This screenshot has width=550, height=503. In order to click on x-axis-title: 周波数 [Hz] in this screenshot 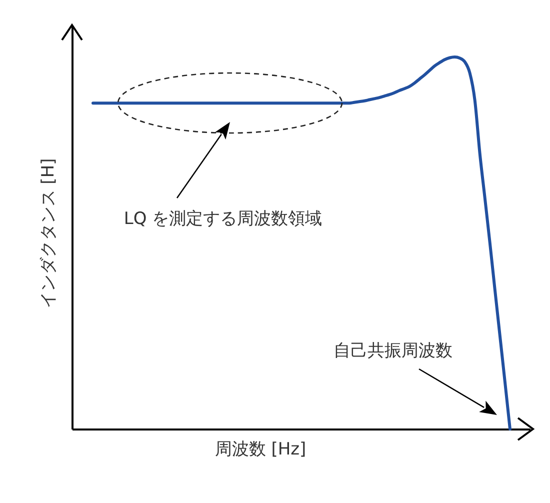, I will do `click(260, 450)`.